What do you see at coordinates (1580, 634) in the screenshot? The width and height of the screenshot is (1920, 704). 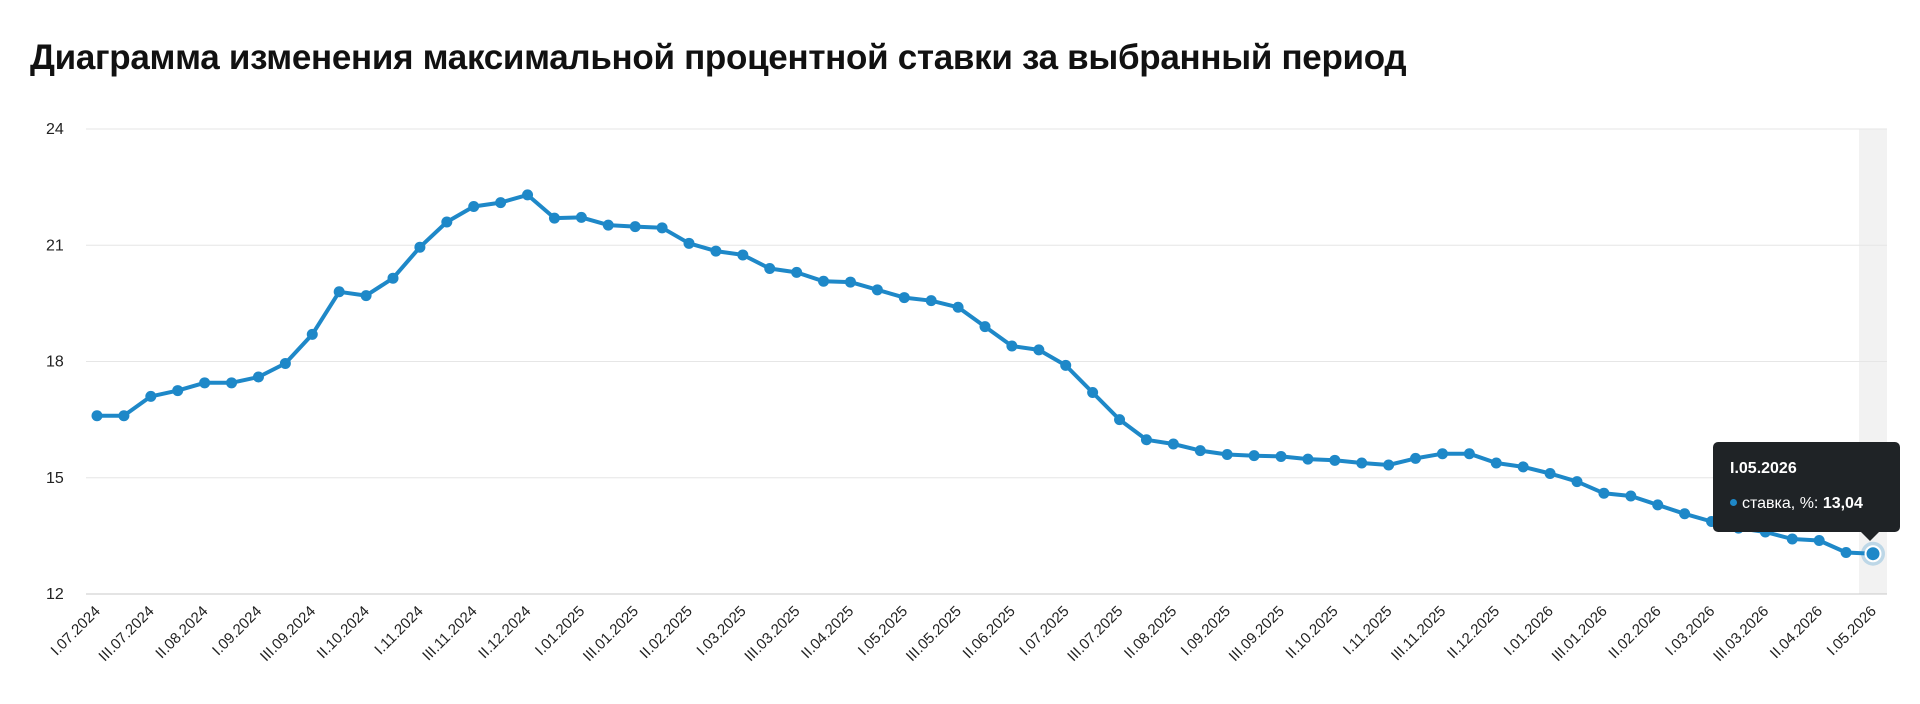 I see `x-tick-label: III.01.2026` at bounding box center [1580, 634].